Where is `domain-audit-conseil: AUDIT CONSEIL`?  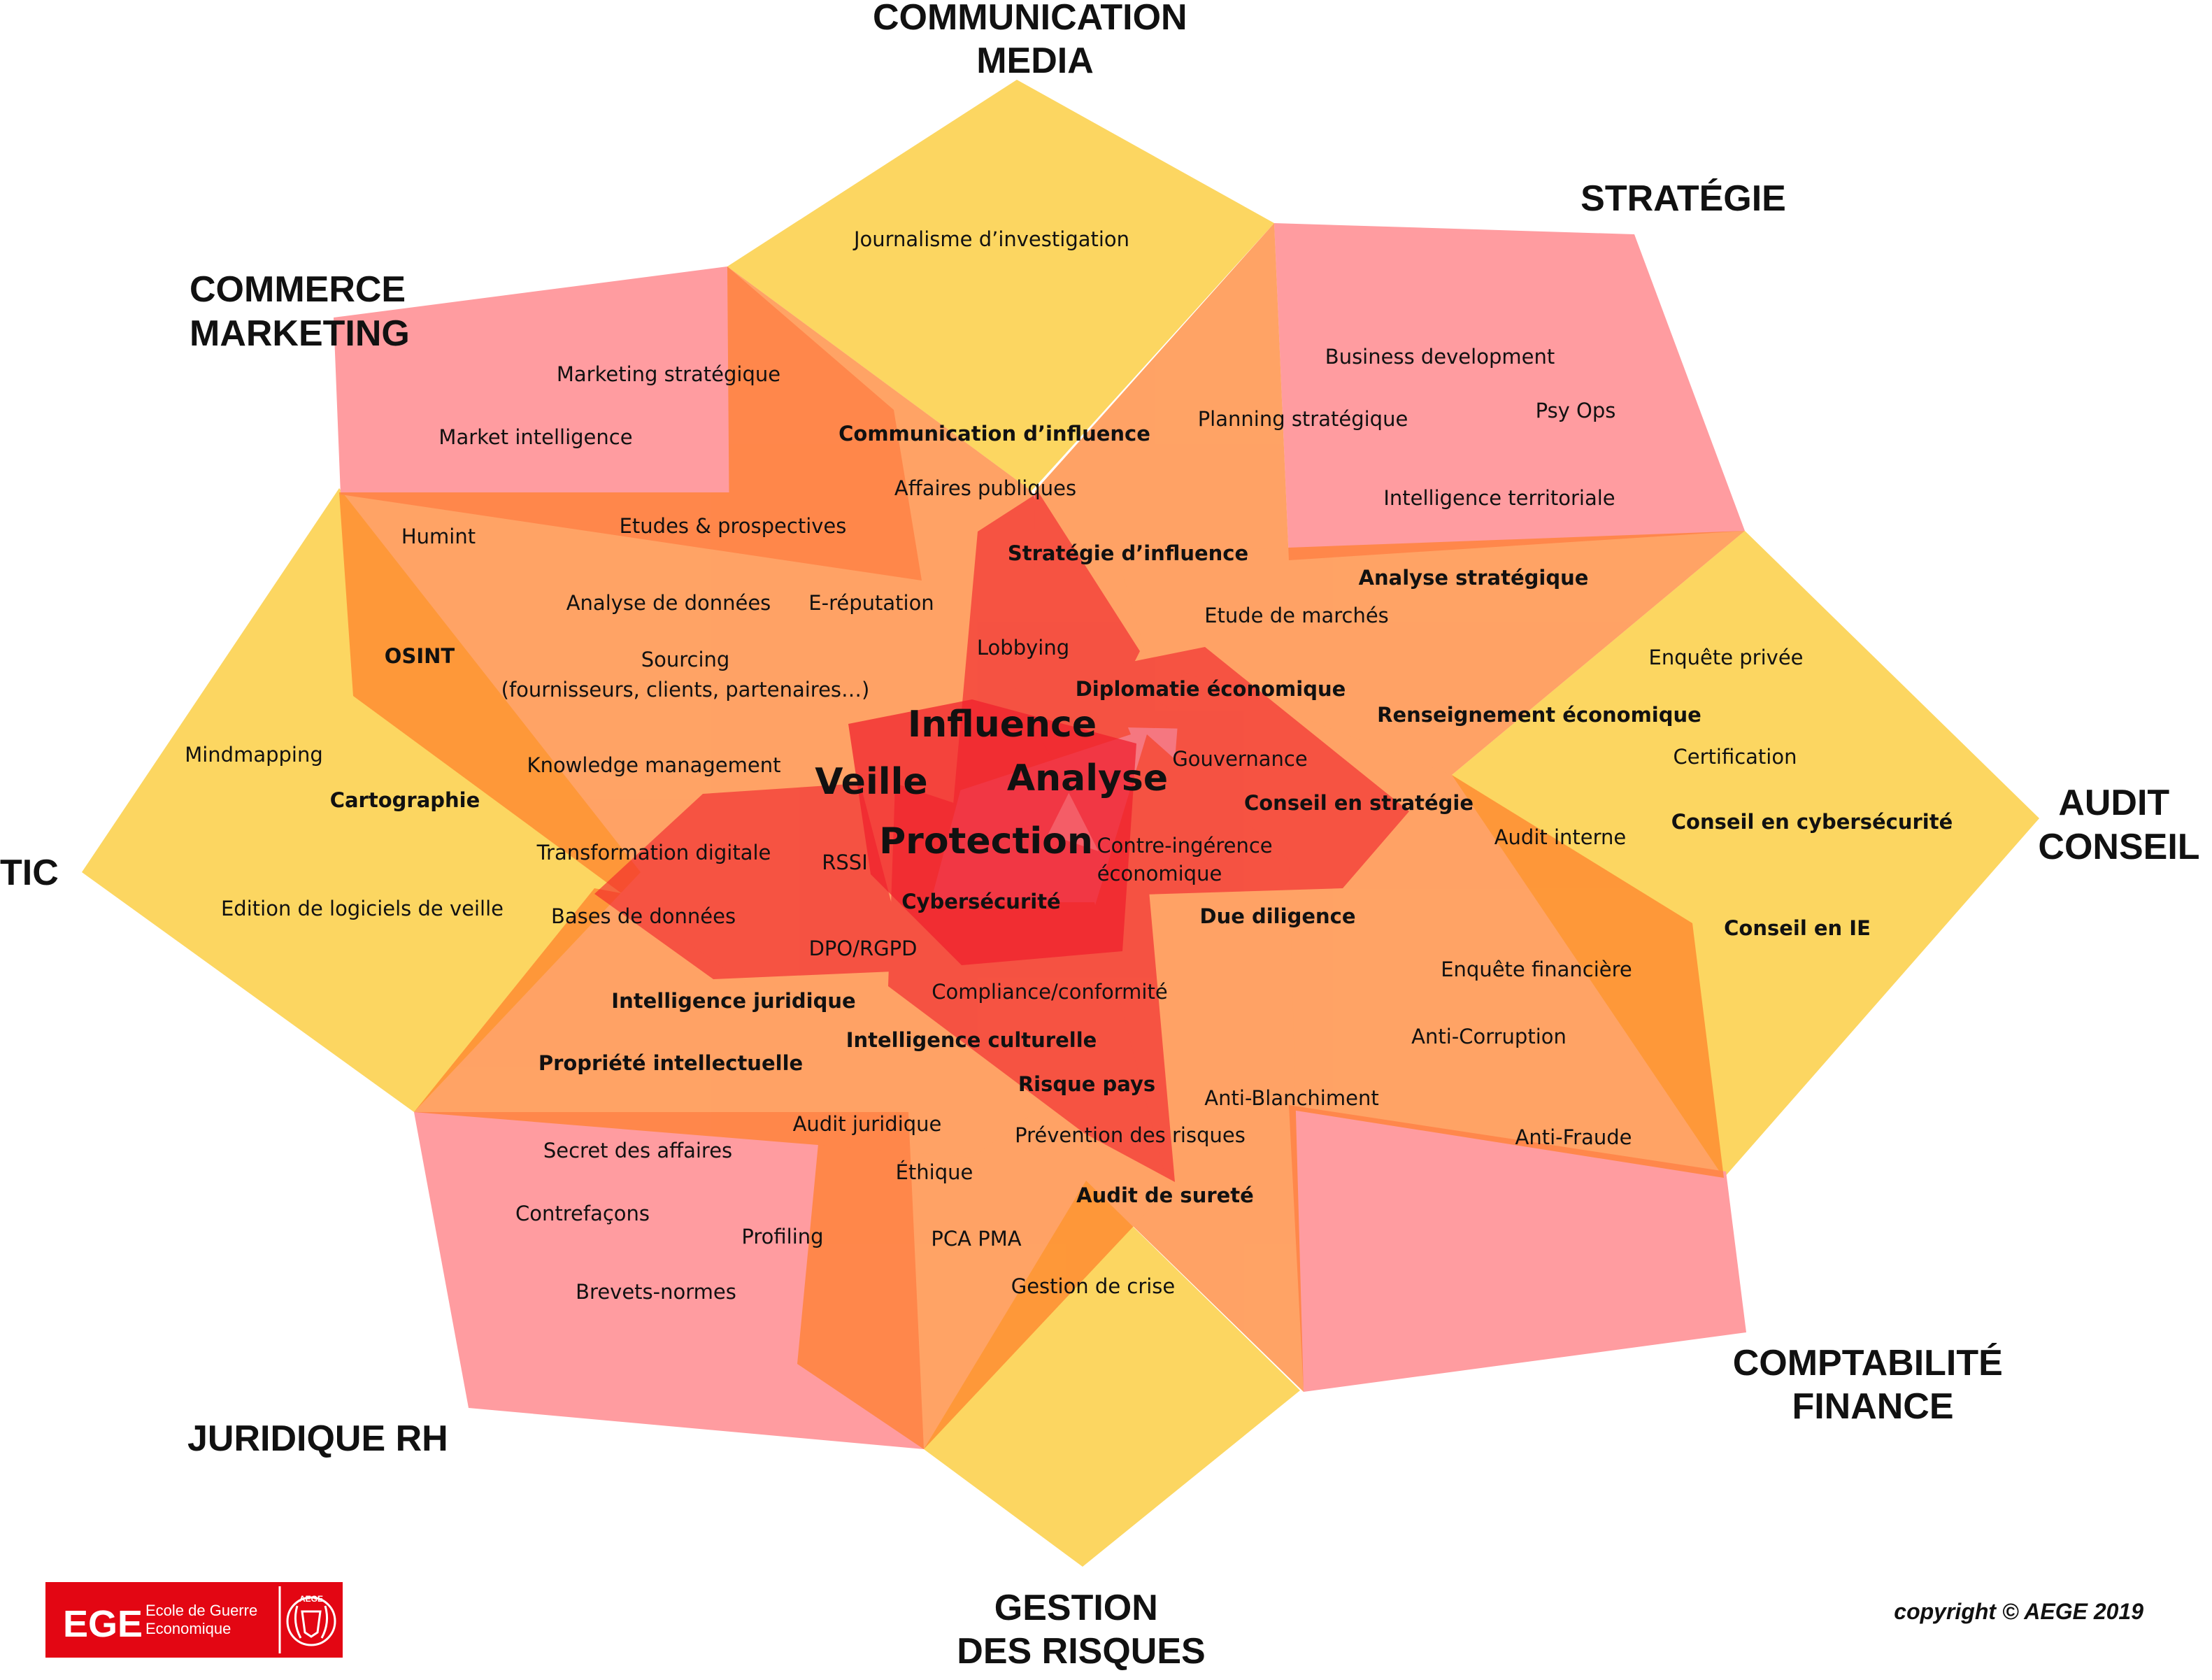
domain-audit-conseil: AUDIT CONSEIL is located at coordinates (2118, 825).